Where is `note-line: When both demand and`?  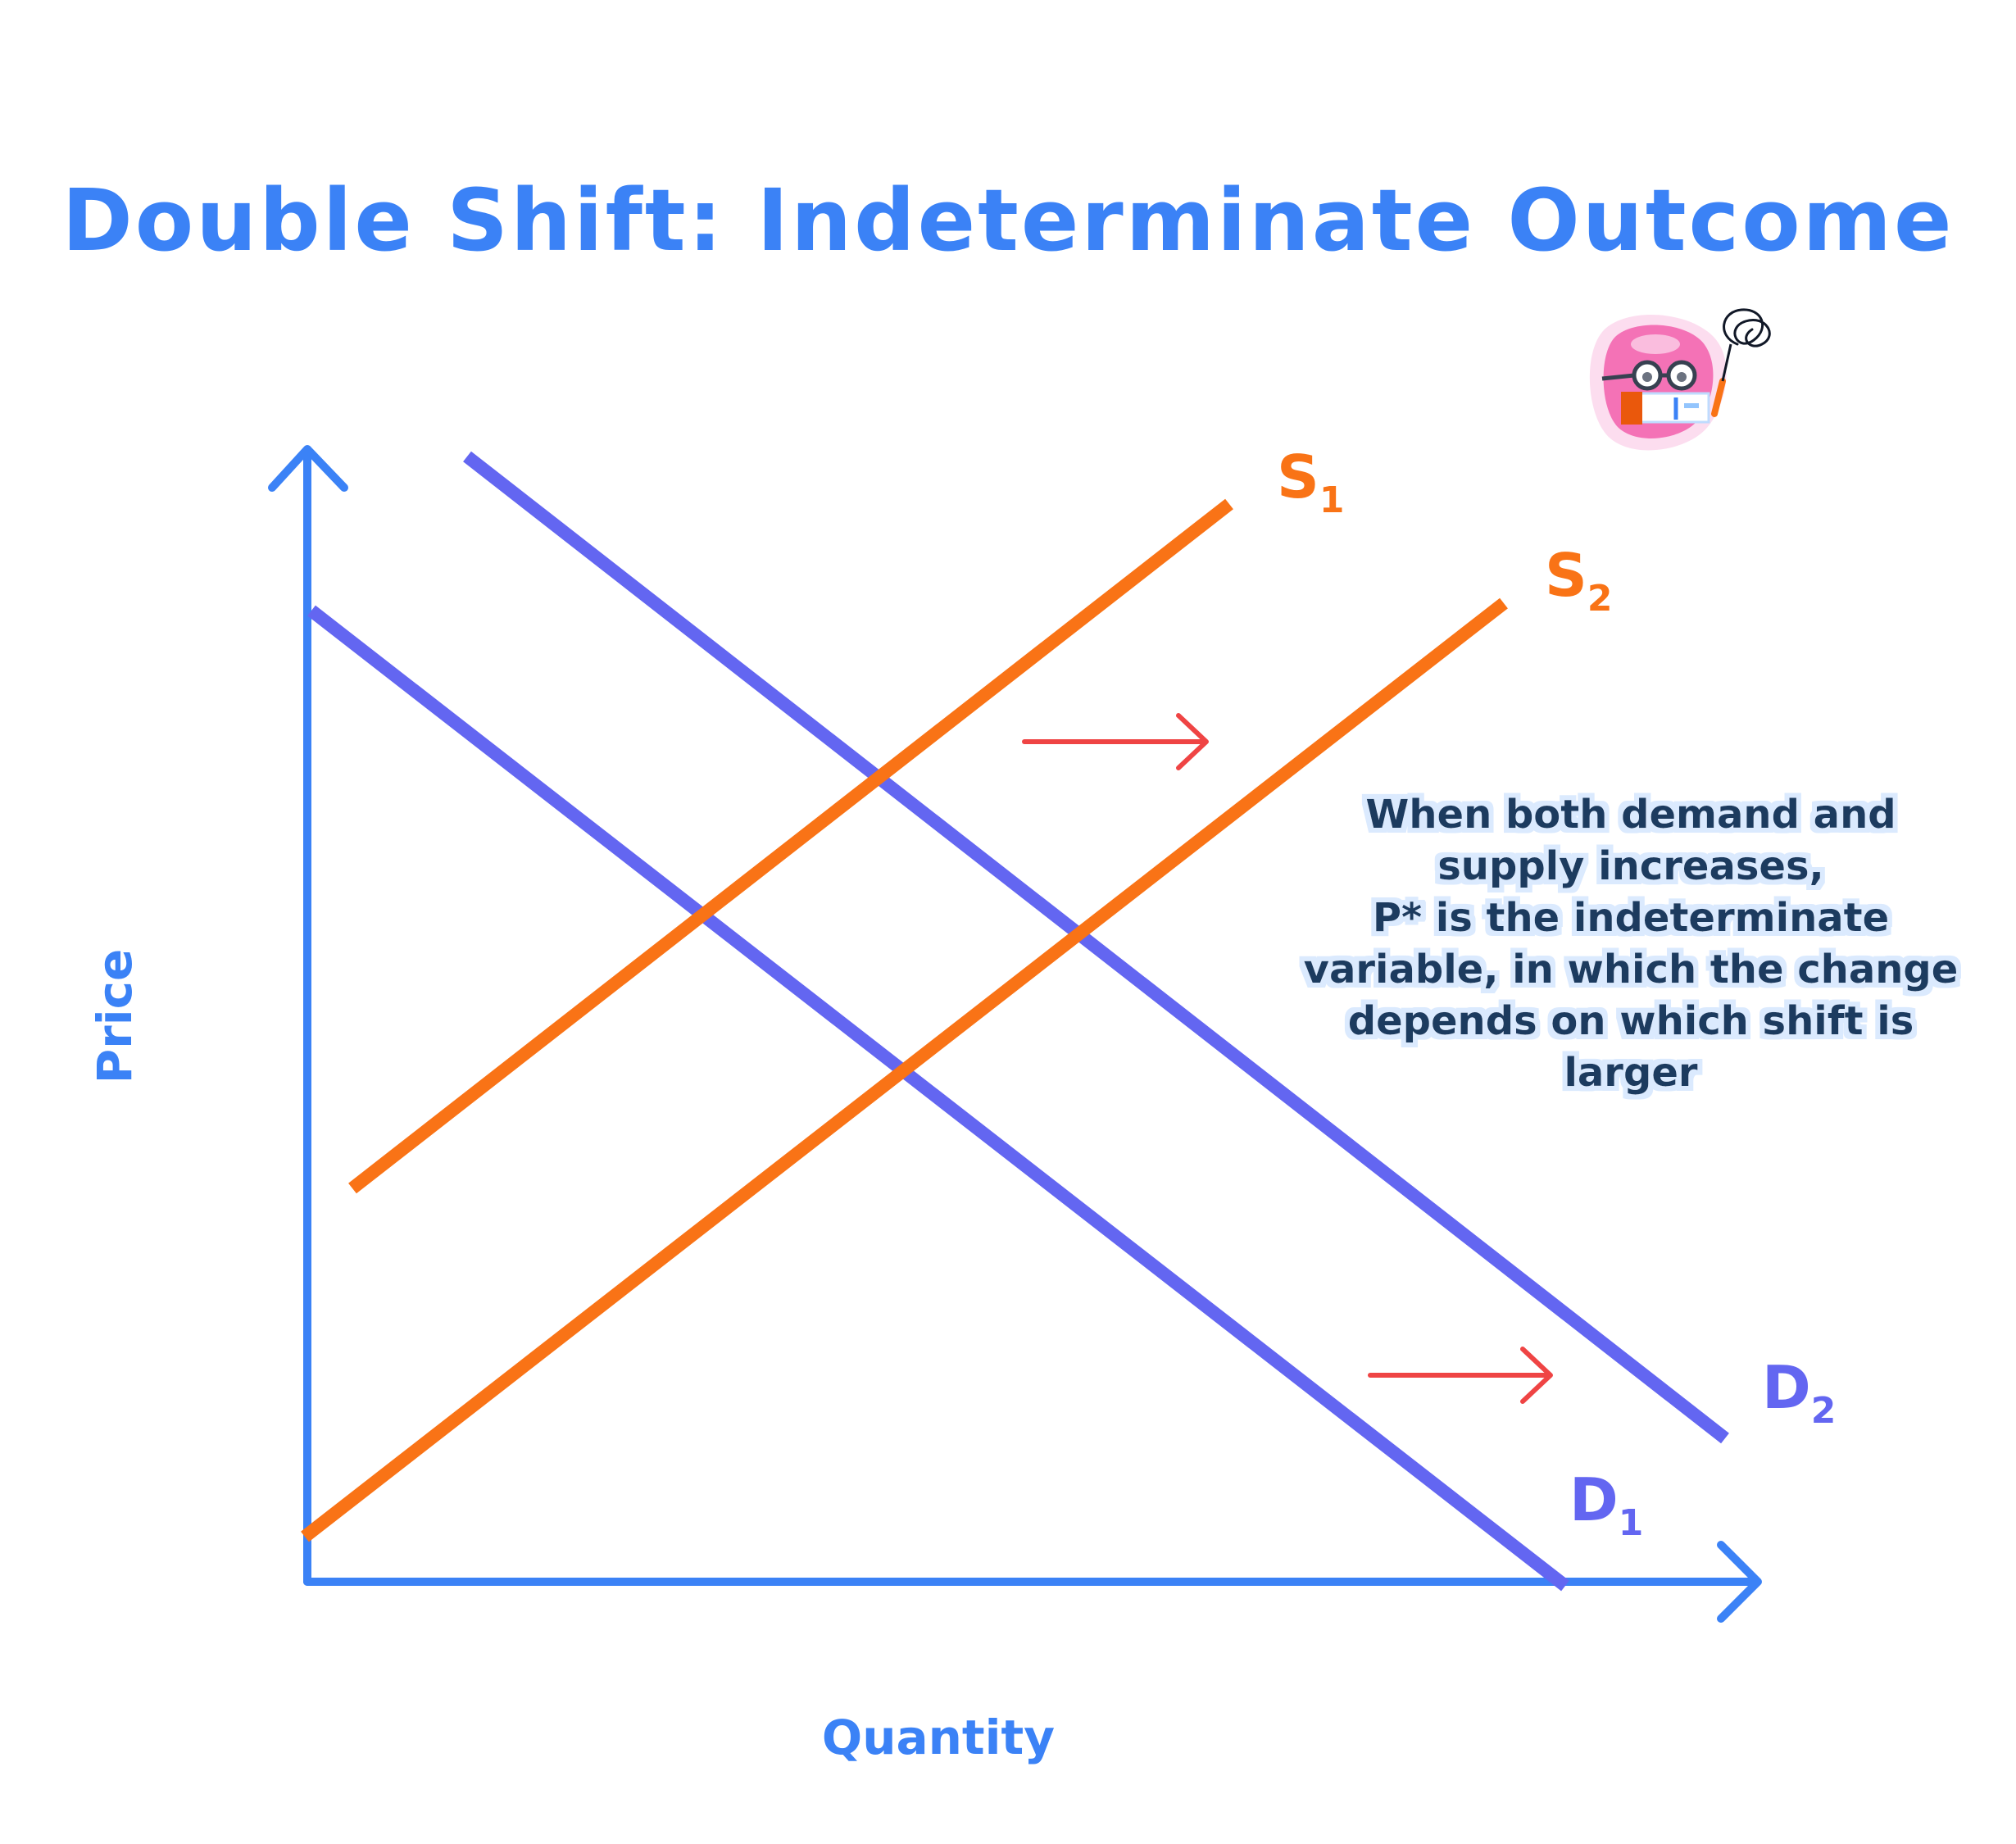 note-line: When both demand and is located at coordinates (1630, 815).